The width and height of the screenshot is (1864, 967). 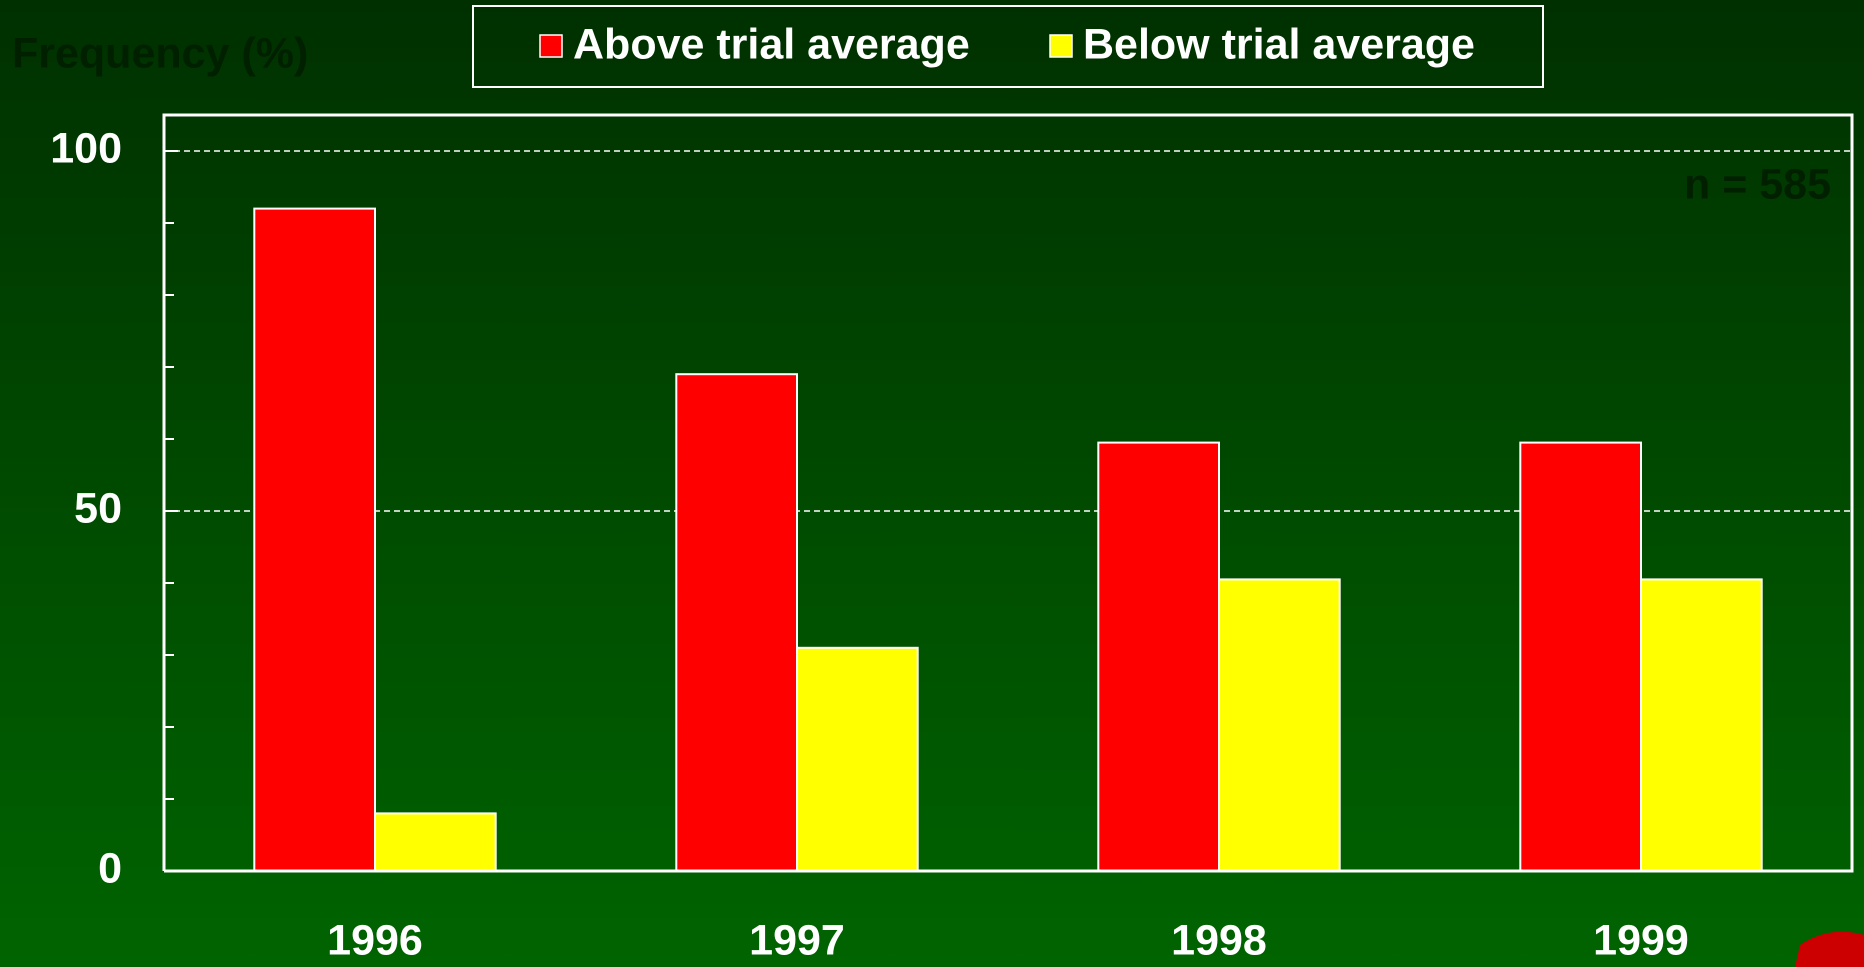 What do you see at coordinates (1008, 46) in the screenshot?
I see `legend-box` at bounding box center [1008, 46].